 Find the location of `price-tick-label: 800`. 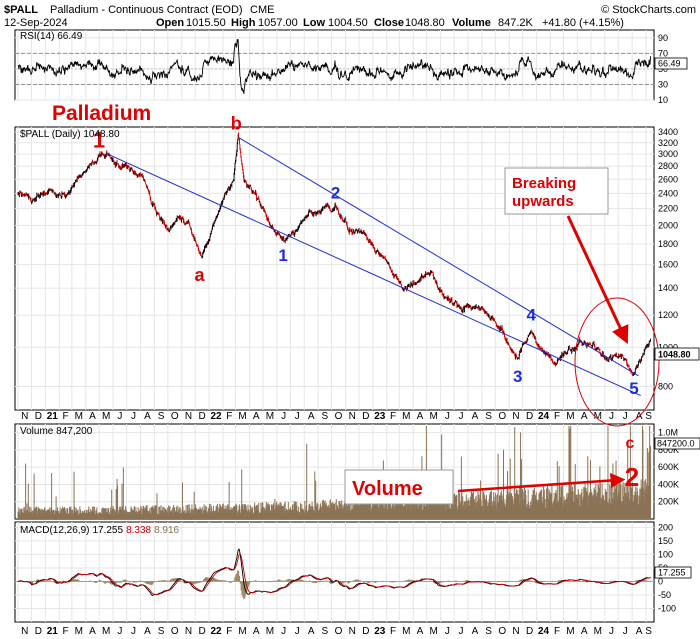

price-tick-label: 800 is located at coordinates (665, 387).